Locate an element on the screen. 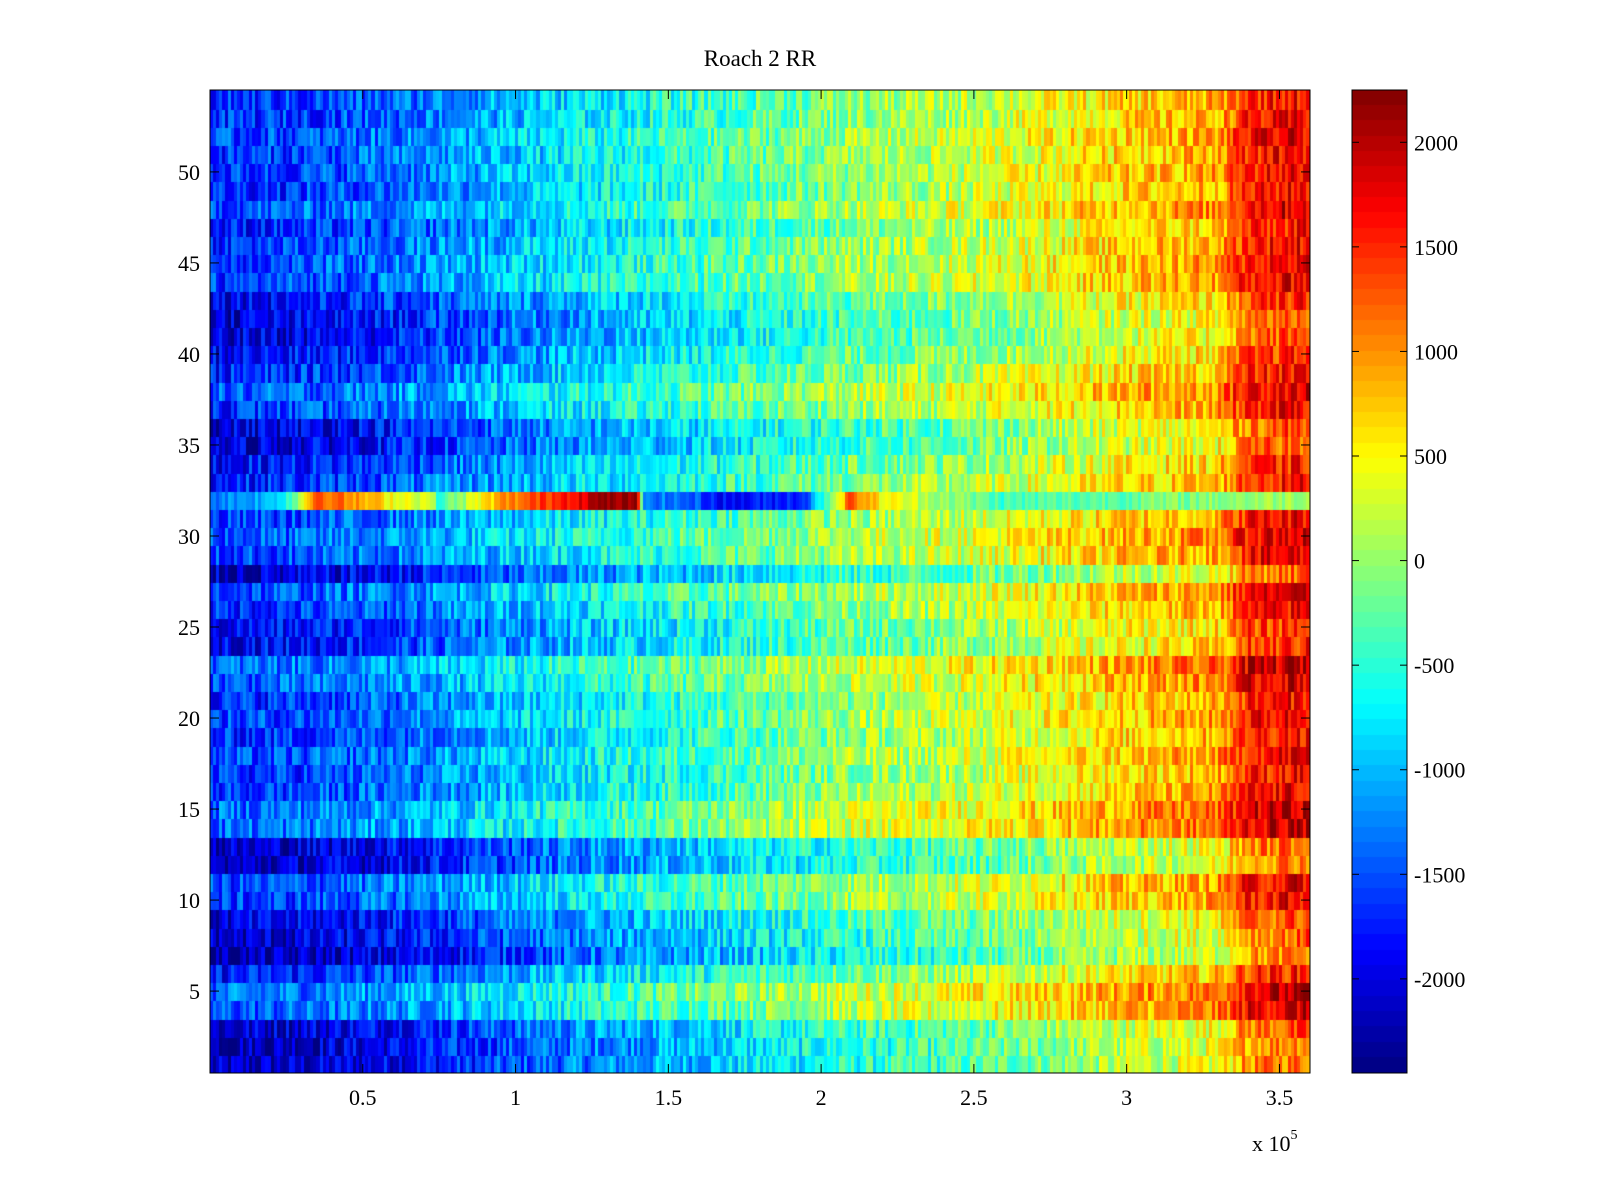  x-exponent-base: x 10 is located at coordinates (1271, 1143).